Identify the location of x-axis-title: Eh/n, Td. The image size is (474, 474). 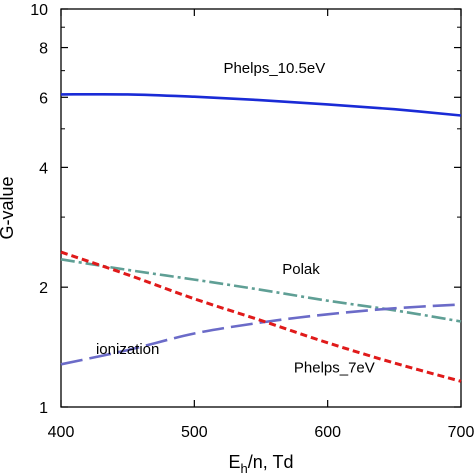
(261, 463).